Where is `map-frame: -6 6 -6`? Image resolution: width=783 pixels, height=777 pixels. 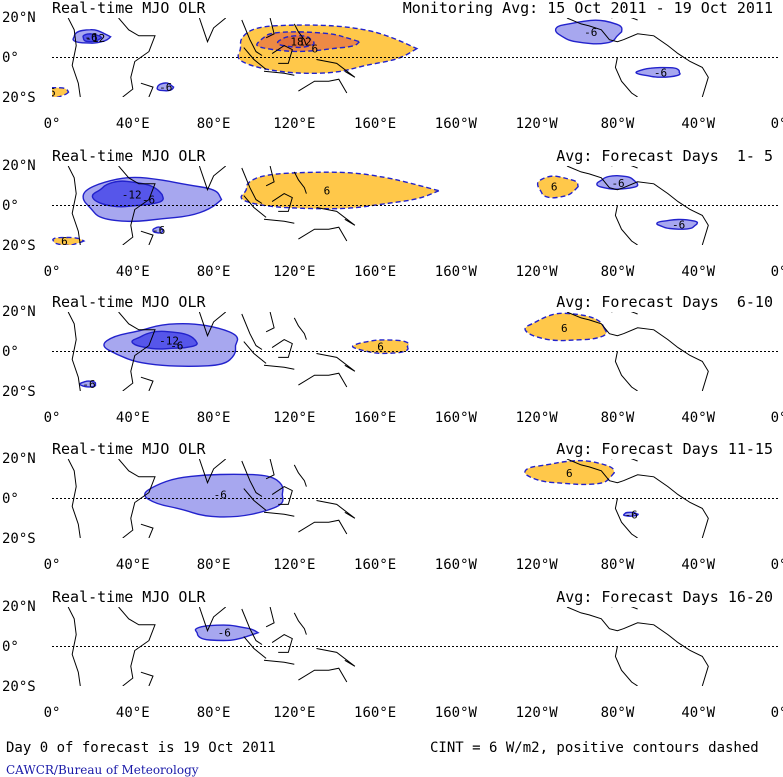
map-frame: -6 6 -6 is located at coordinates (415, 498).